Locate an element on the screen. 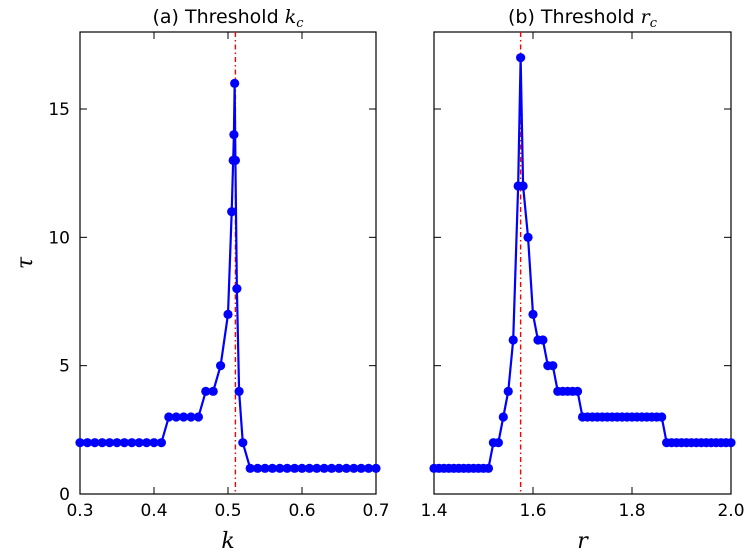  panel-a-xlabel: k is located at coordinates (227, 541).